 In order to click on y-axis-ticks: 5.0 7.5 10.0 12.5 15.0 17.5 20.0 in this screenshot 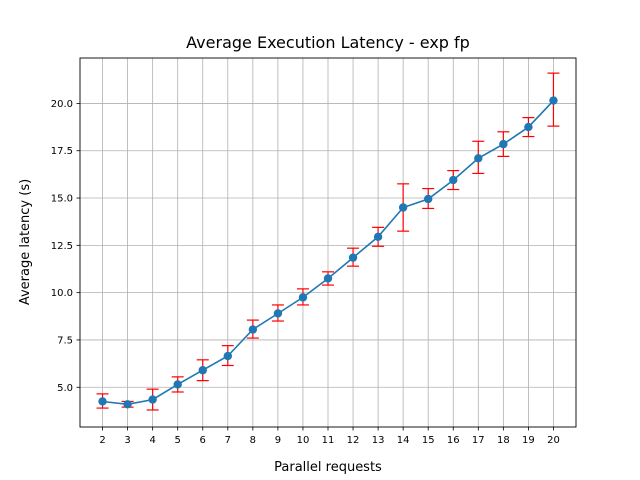, I will do `click(65, 246)`.